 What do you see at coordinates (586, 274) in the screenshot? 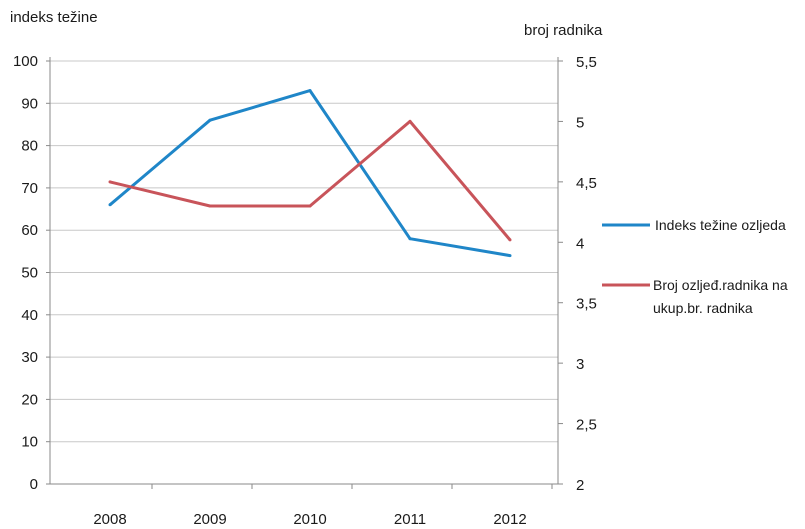
I see `right-axis-ticks: 2 2,5 3 3,5 4 4,5 5 5,5` at bounding box center [586, 274].